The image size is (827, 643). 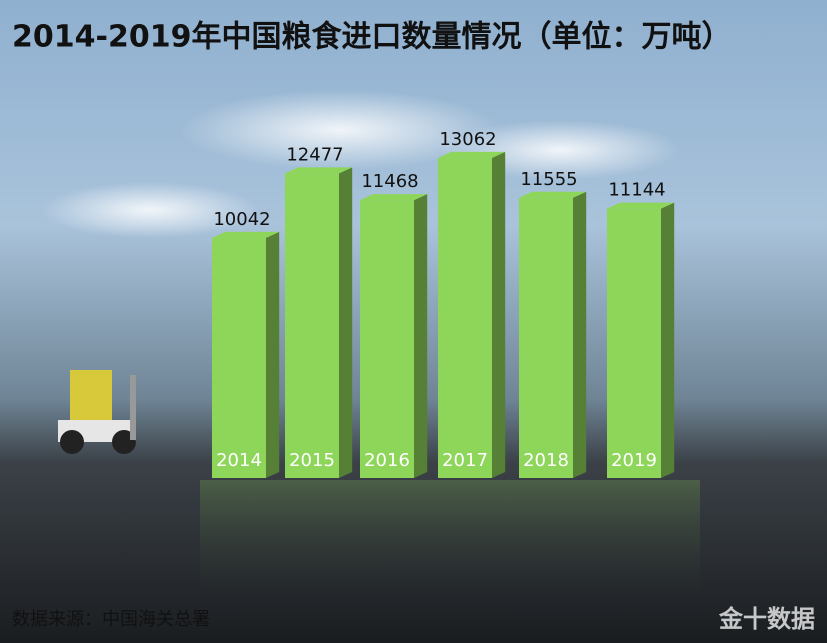 What do you see at coordinates (634, 460) in the screenshot?
I see `x-tick-label: 2019` at bounding box center [634, 460].